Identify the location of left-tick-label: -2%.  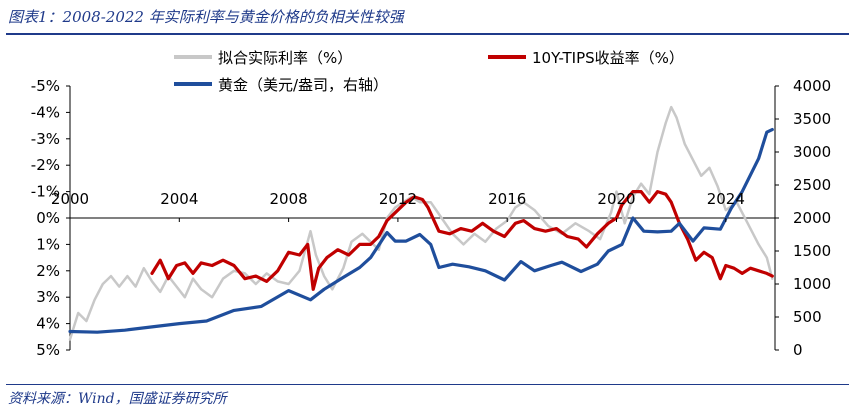
(45, 165).